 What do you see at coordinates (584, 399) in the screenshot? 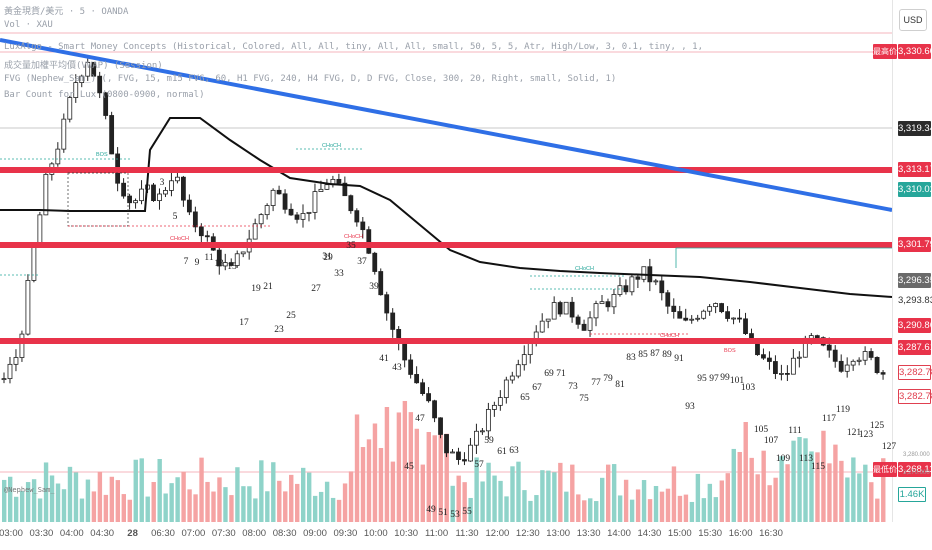
I see `bar-count-label: 75` at bounding box center [584, 399].